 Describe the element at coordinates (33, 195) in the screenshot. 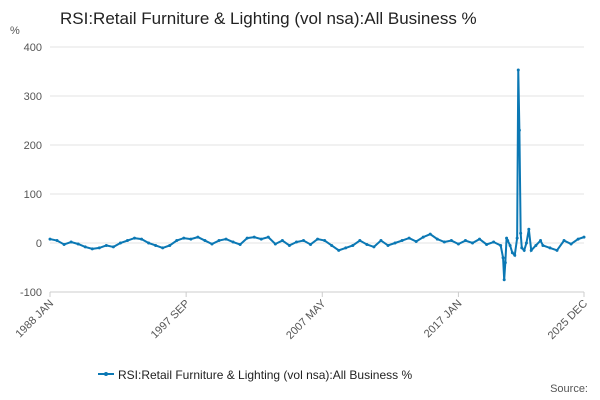

I see `y-tick-label: 100` at that location.